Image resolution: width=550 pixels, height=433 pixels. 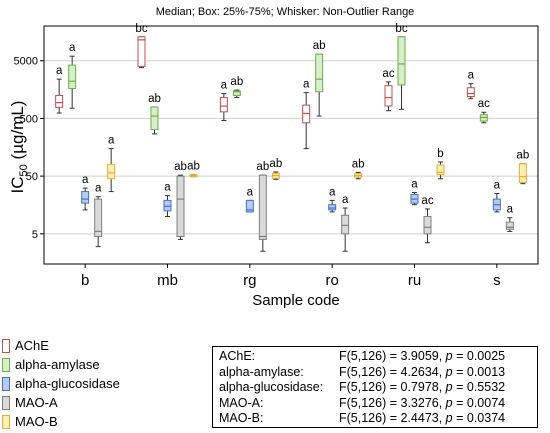 What do you see at coordinates (17, 184) in the screenshot?
I see `y-axis-label-base: IC` at bounding box center [17, 184].